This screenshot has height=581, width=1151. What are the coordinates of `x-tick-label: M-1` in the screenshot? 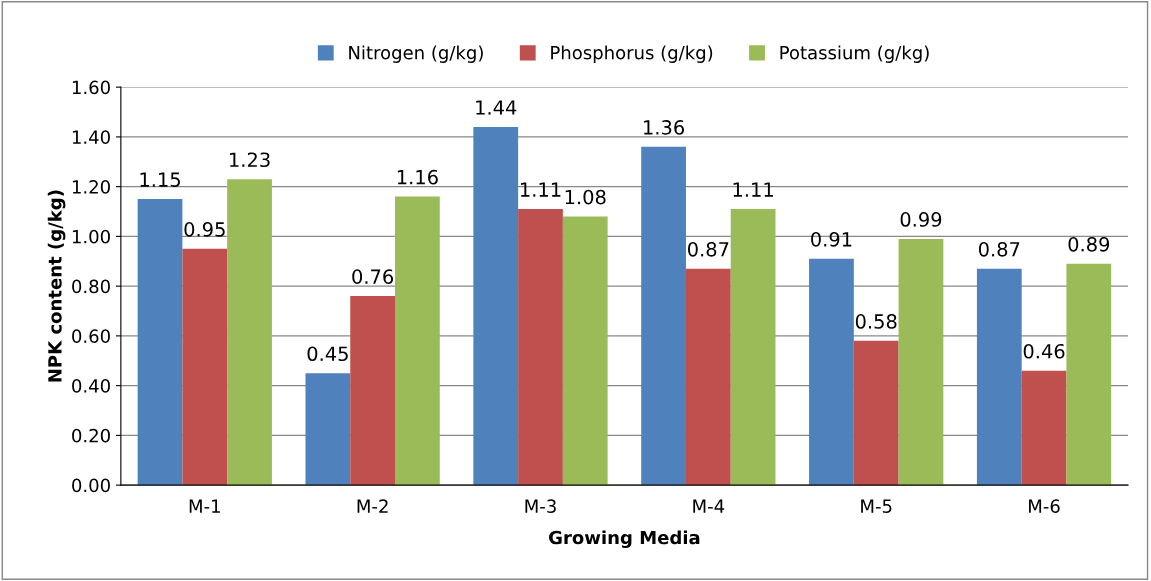 It's located at (204, 506).